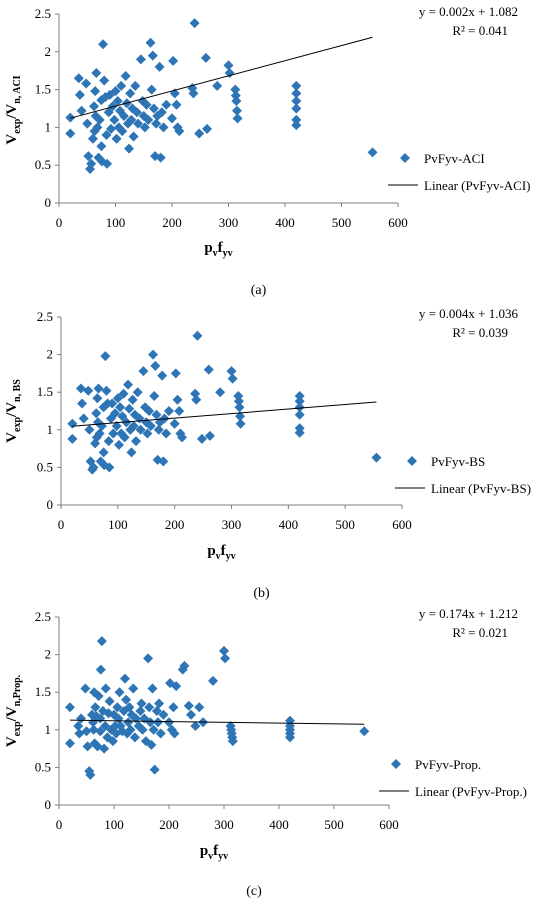 The width and height of the screenshot is (550, 908). Describe the element at coordinates (471, 791) in the screenshot. I see `legend-line-label: Linear (PvFyv-Prop.)` at that location.